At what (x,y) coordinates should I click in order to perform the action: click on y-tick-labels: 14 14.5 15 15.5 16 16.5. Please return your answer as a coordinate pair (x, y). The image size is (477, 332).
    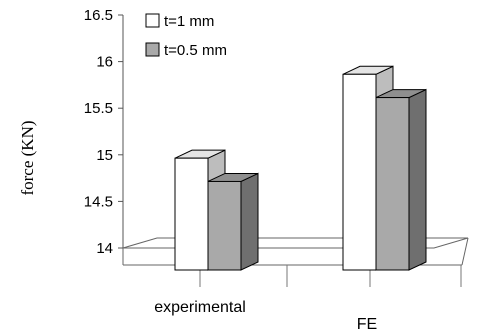
    Looking at the image, I should click on (103, 132).